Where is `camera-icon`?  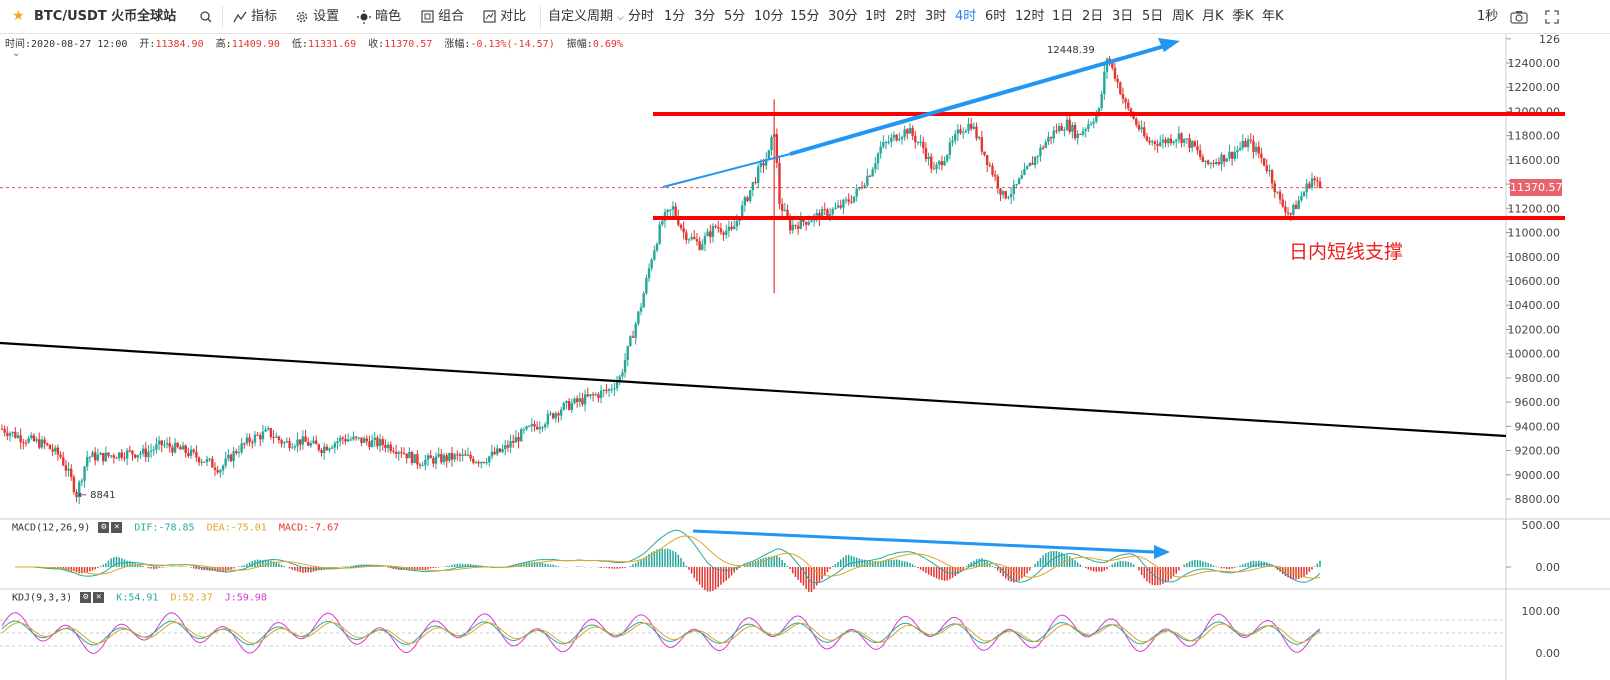 camera-icon is located at coordinates (1519, 16).